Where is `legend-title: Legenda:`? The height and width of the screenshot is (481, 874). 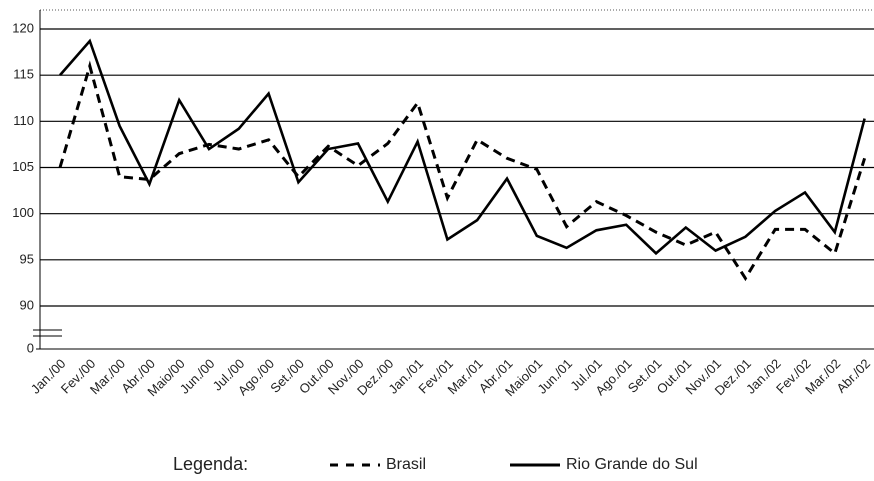
legend-title: Legenda: is located at coordinates (210, 464).